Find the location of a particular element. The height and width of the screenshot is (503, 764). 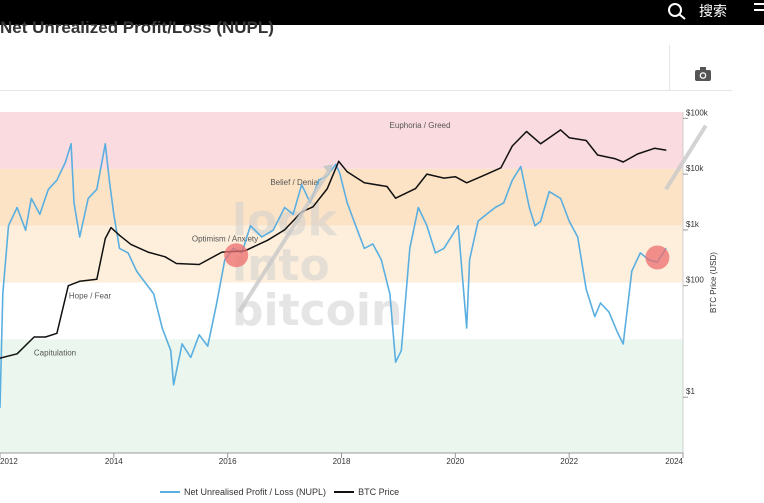

trend-arrow-head-2016 is located at coordinates (327, 169).